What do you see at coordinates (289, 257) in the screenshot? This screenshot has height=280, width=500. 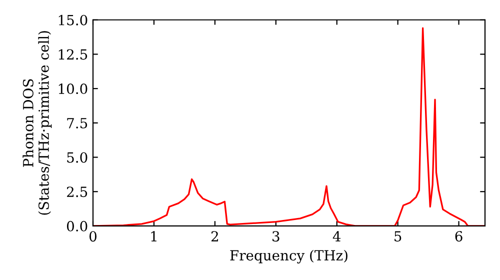 I see `x-axis-title: Frequency (THz)` at bounding box center [289, 257].